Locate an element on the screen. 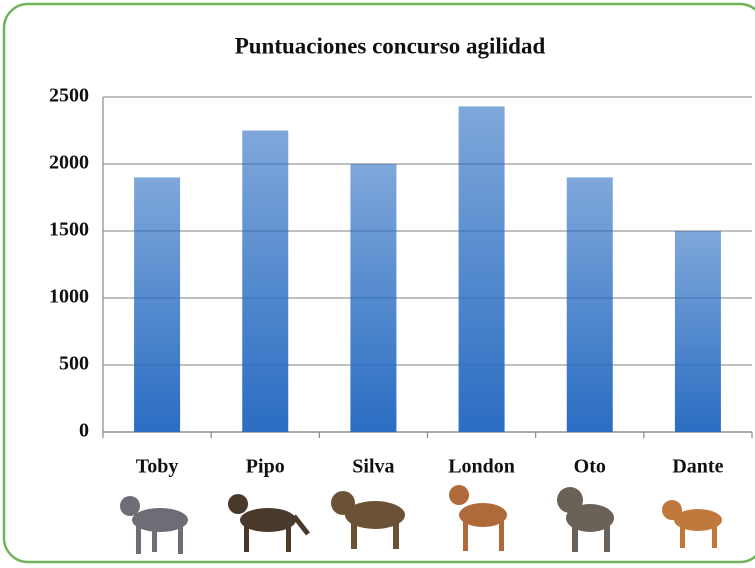 The height and width of the screenshot is (568, 755). x-tick-label: Oto is located at coordinates (590, 467).